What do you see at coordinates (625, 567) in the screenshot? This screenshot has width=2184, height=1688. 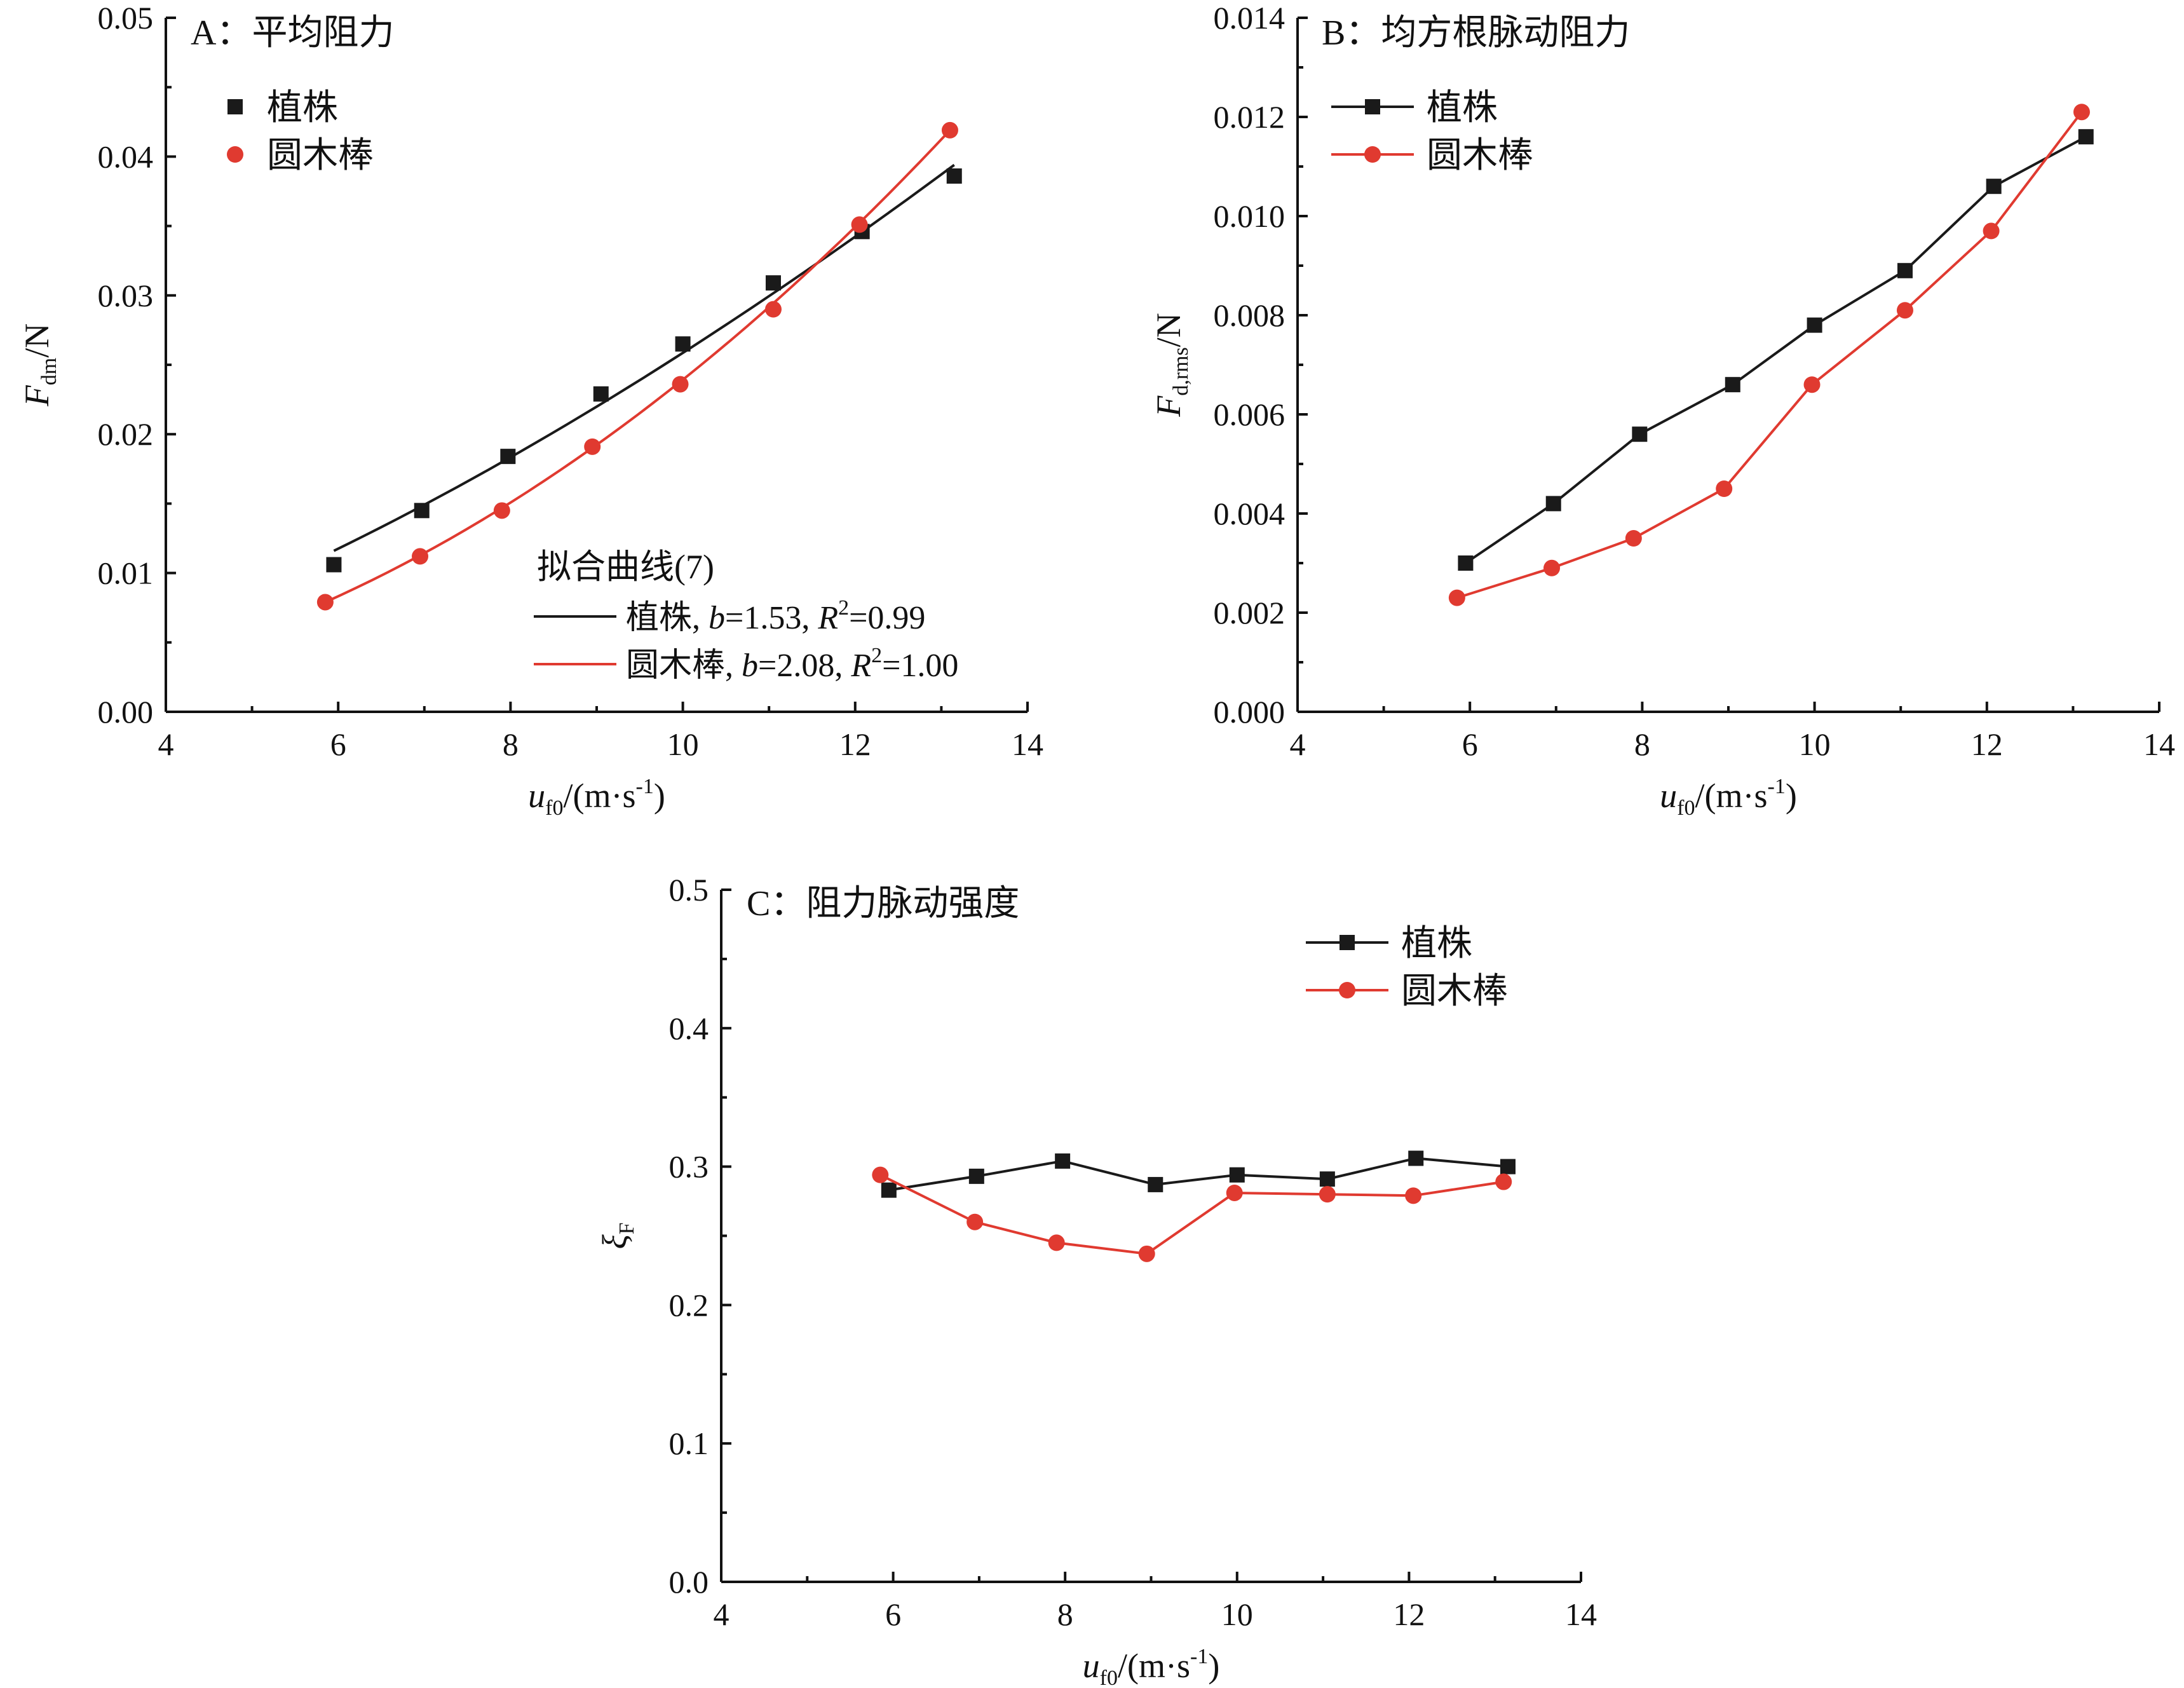 I see `fit-legend-title: 拟合曲线(7)` at bounding box center [625, 567].